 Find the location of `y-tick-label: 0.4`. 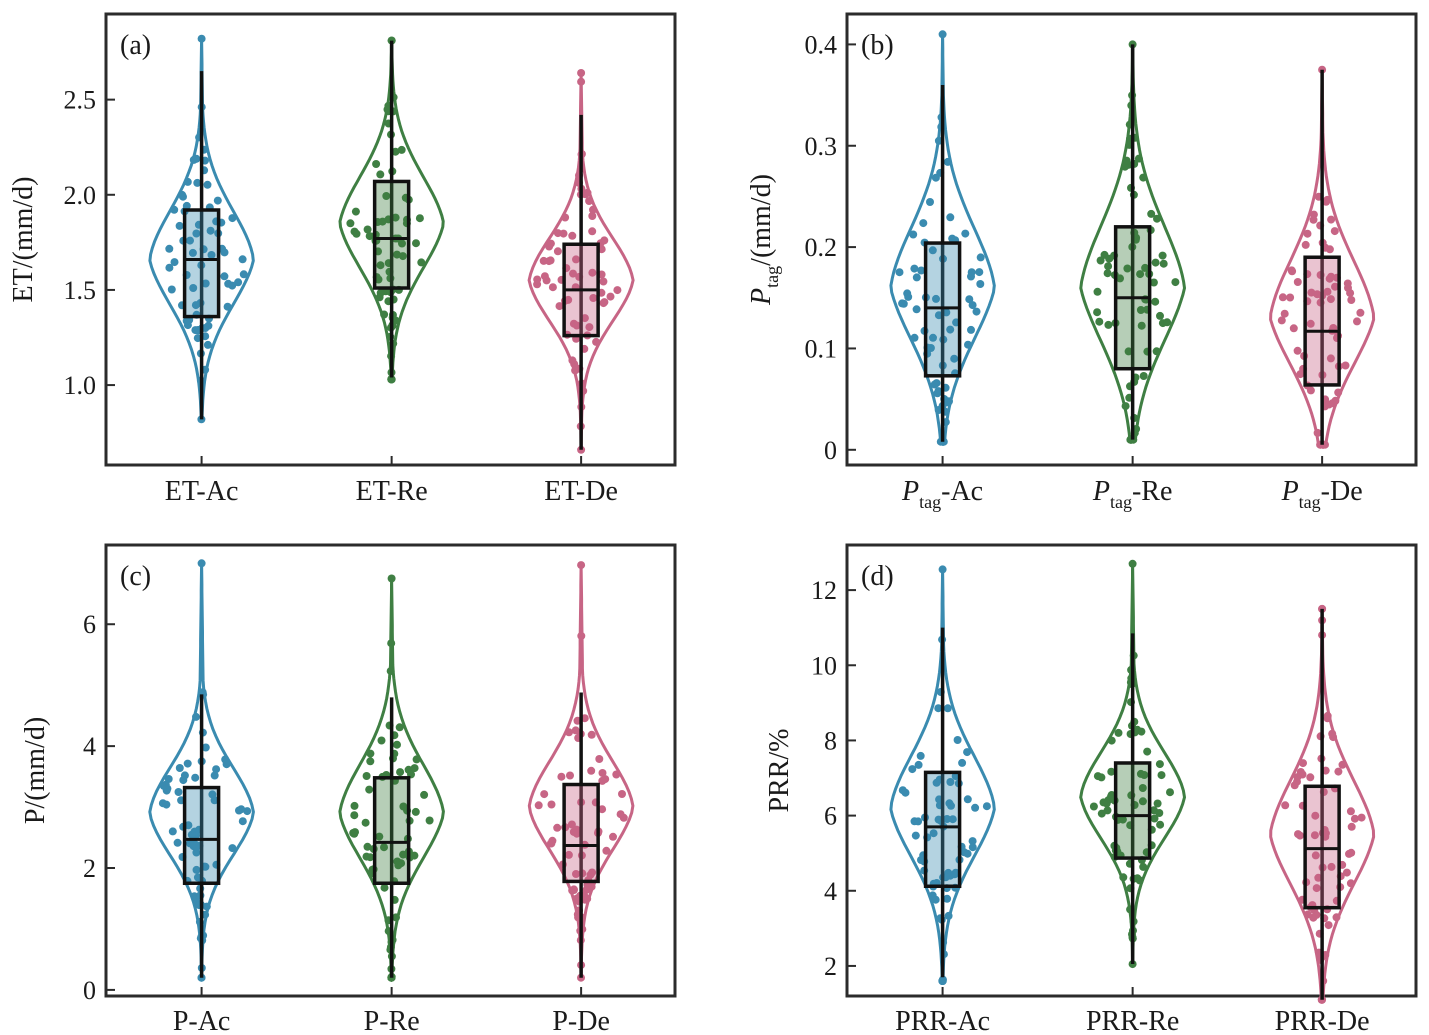

y-tick-label: 0.4 is located at coordinates (821, 44).